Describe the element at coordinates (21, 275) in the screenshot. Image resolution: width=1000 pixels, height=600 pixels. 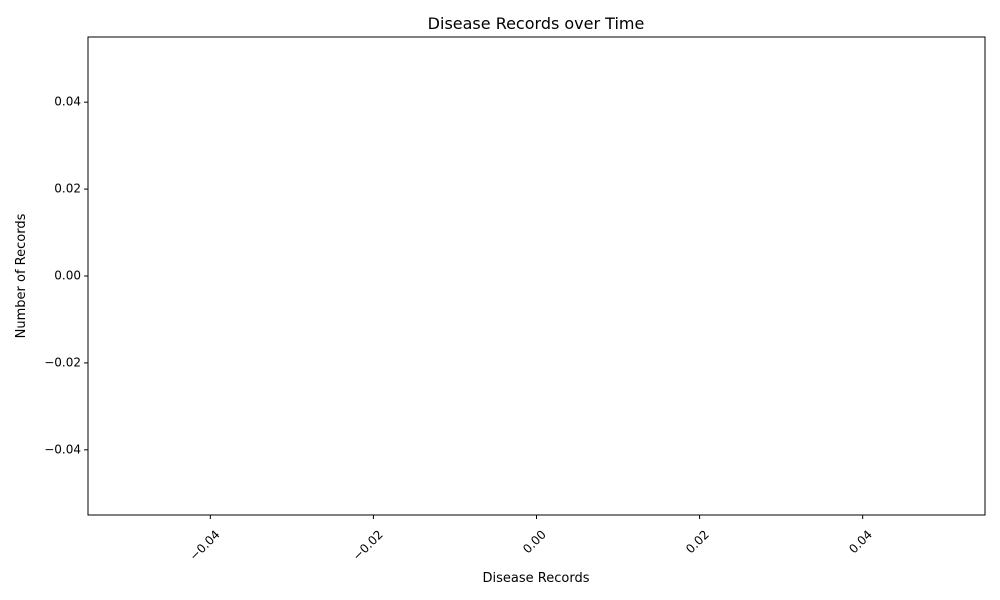
I see `y-axis-label: Number of Records` at that location.